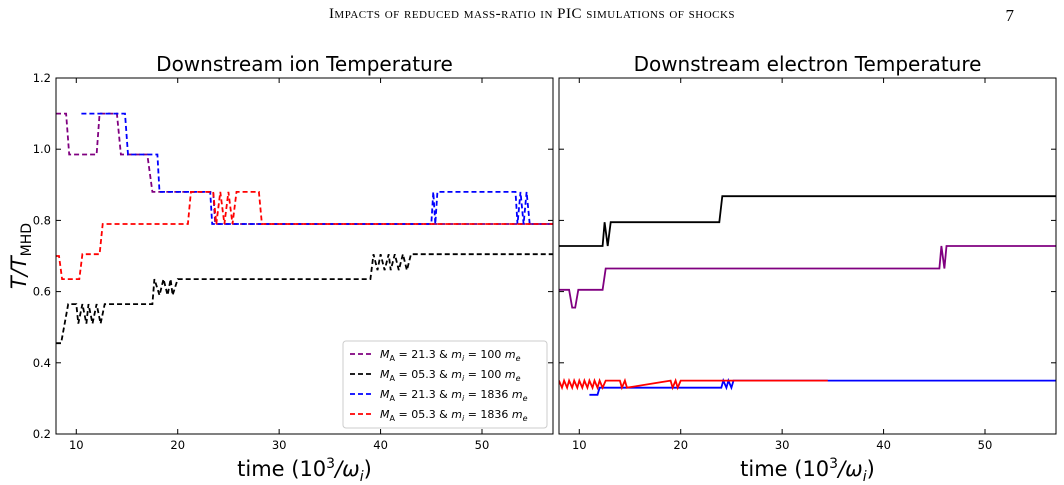 Image resolution: width=1064 pixels, height=485 pixels. I want to click on y-axis-label: T/TMHD, so click(21, 256).